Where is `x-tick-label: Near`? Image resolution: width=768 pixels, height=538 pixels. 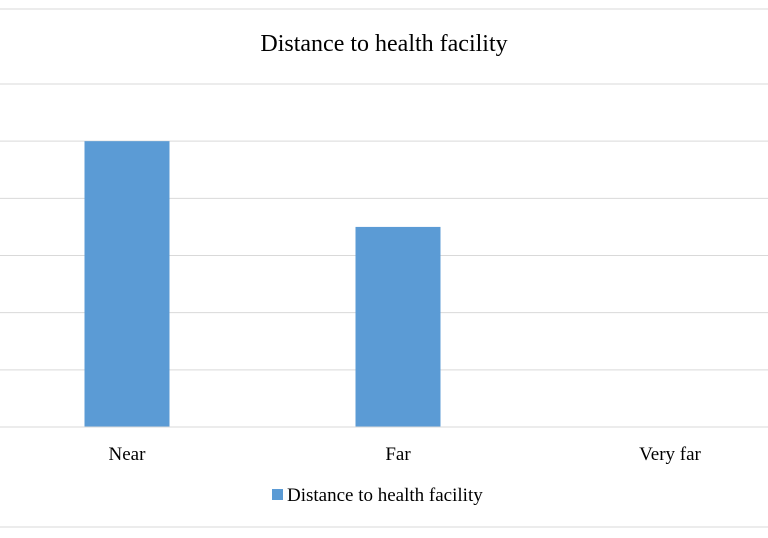 x-tick-label: Near is located at coordinates (128, 454).